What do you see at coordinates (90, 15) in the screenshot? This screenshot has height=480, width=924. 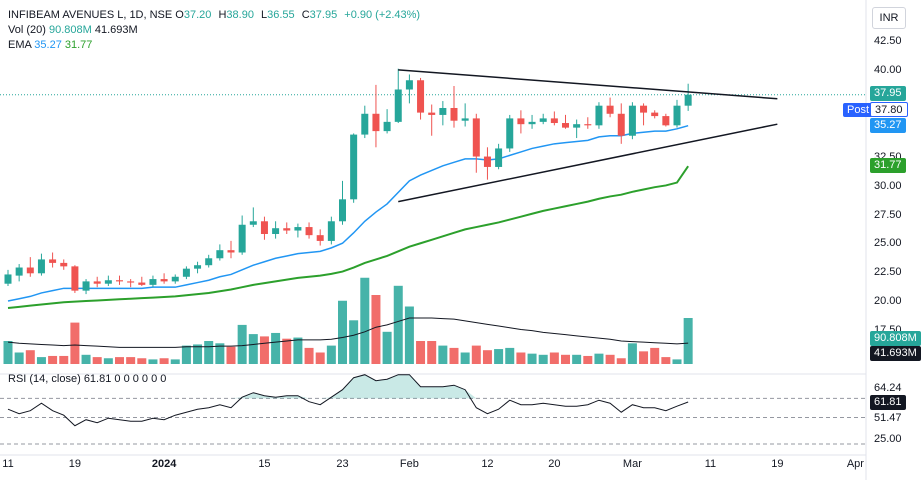 I see `symbol-title: INFIBEAM AVENUES L, 1D, NSE` at bounding box center [90, 15].